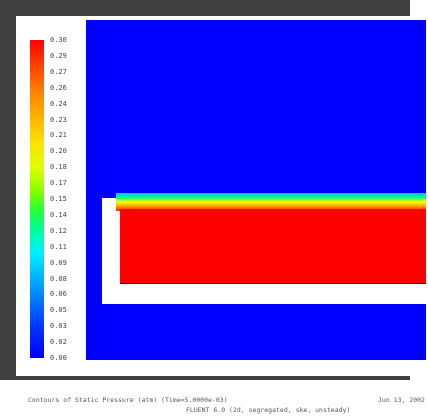 This screenshot has height=417, width=428. What do you see at coordinates (401, 400) in the screenshot?
I see `caption-date: Jun 13, 2002` at bounding box center [401, 400].